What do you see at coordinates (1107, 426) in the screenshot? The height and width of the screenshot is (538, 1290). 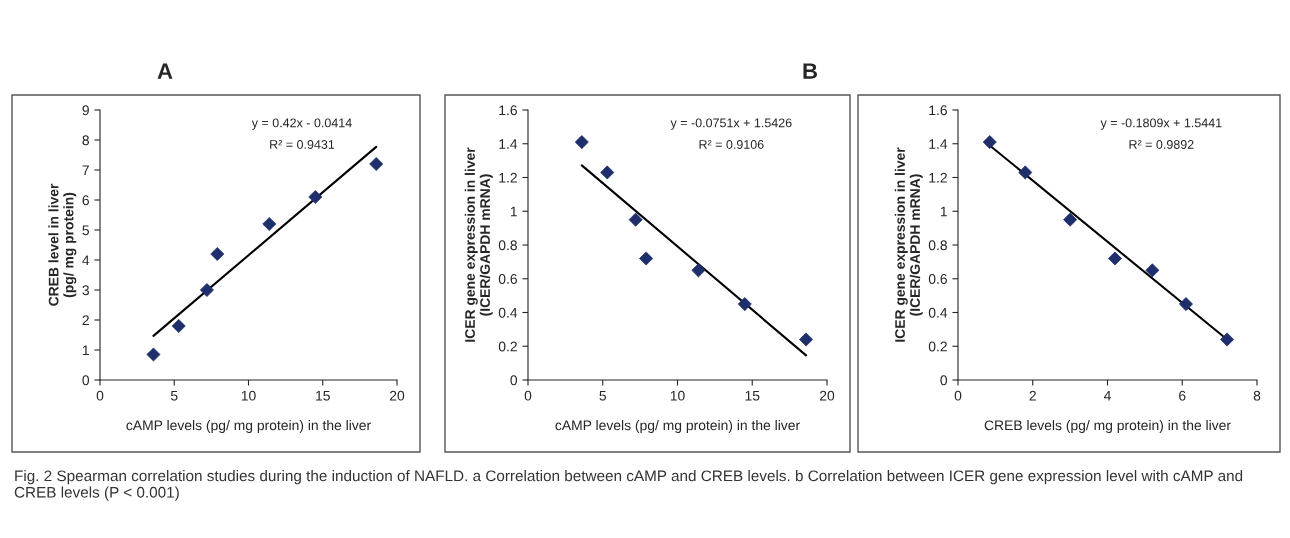 I see `x-axis-title: CREB levels (pg/ mg protein) in the liver` at bounding box center [1107, 426].